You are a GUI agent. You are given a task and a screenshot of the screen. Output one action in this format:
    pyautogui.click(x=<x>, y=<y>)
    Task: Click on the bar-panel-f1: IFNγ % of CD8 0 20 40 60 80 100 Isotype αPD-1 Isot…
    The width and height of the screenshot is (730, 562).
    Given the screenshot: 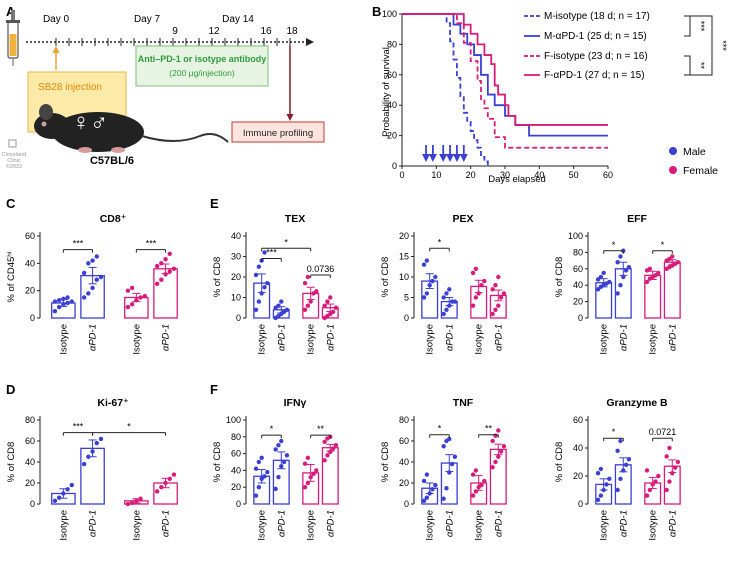 What is the action you would take?
    pyautogui.click(x=275, y=469)
    